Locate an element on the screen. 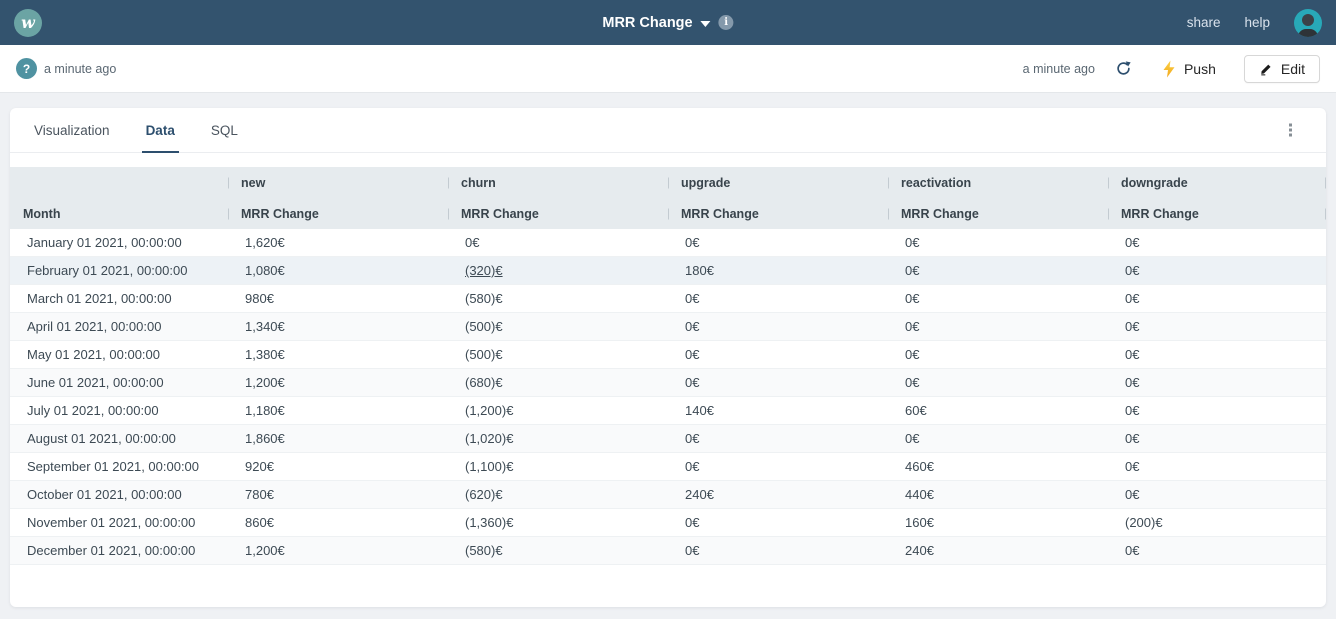 Image resolution: width=1336 pixels, height=619 pixels. share-link: share is located at coordinates (1203, 22).